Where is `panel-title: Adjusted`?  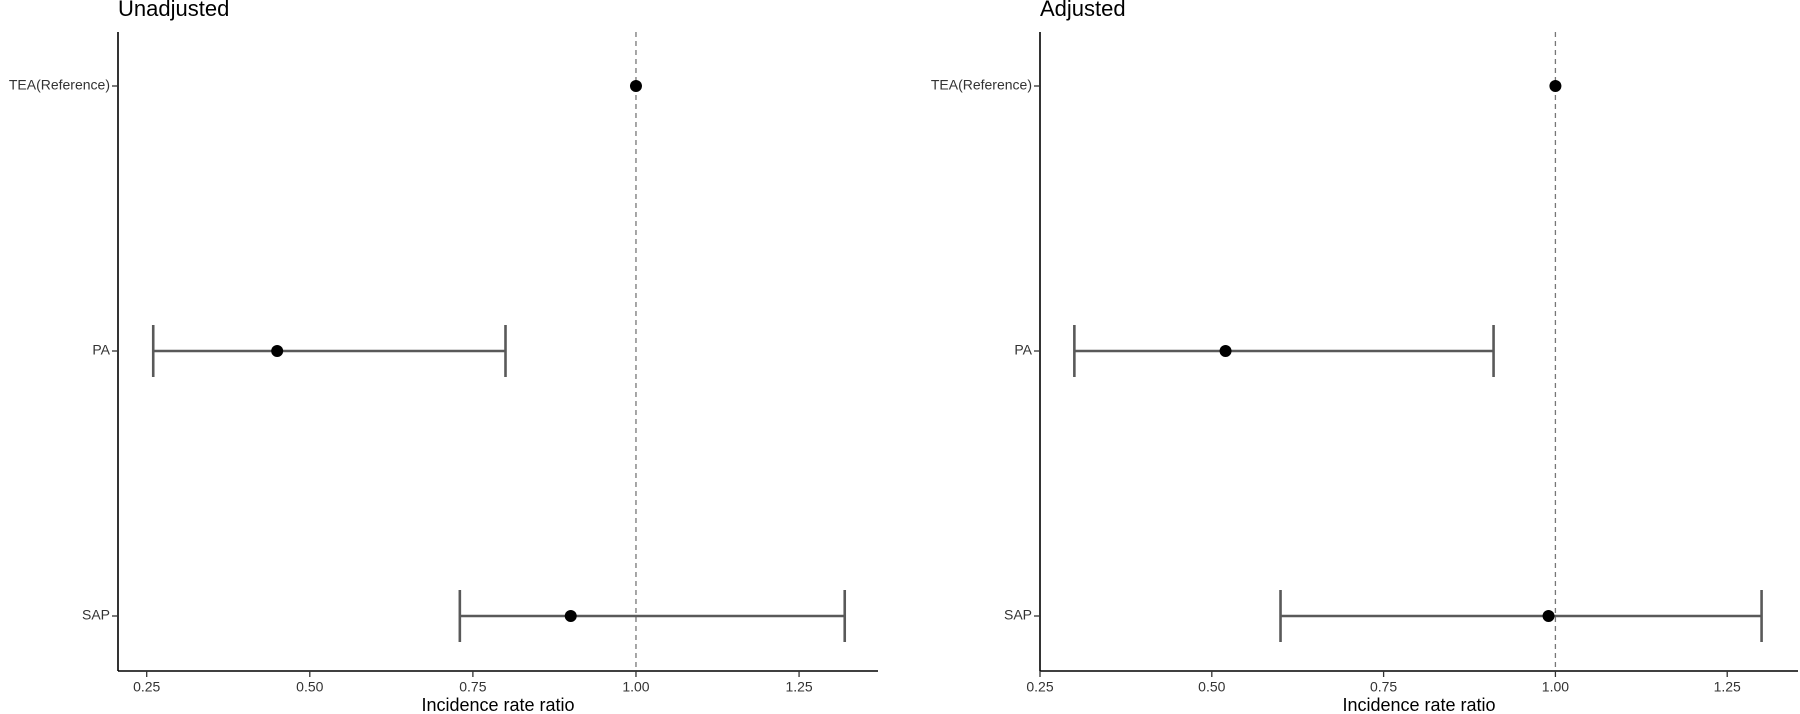
panel-title: Adjusted is located at coordinates (1083, 10).